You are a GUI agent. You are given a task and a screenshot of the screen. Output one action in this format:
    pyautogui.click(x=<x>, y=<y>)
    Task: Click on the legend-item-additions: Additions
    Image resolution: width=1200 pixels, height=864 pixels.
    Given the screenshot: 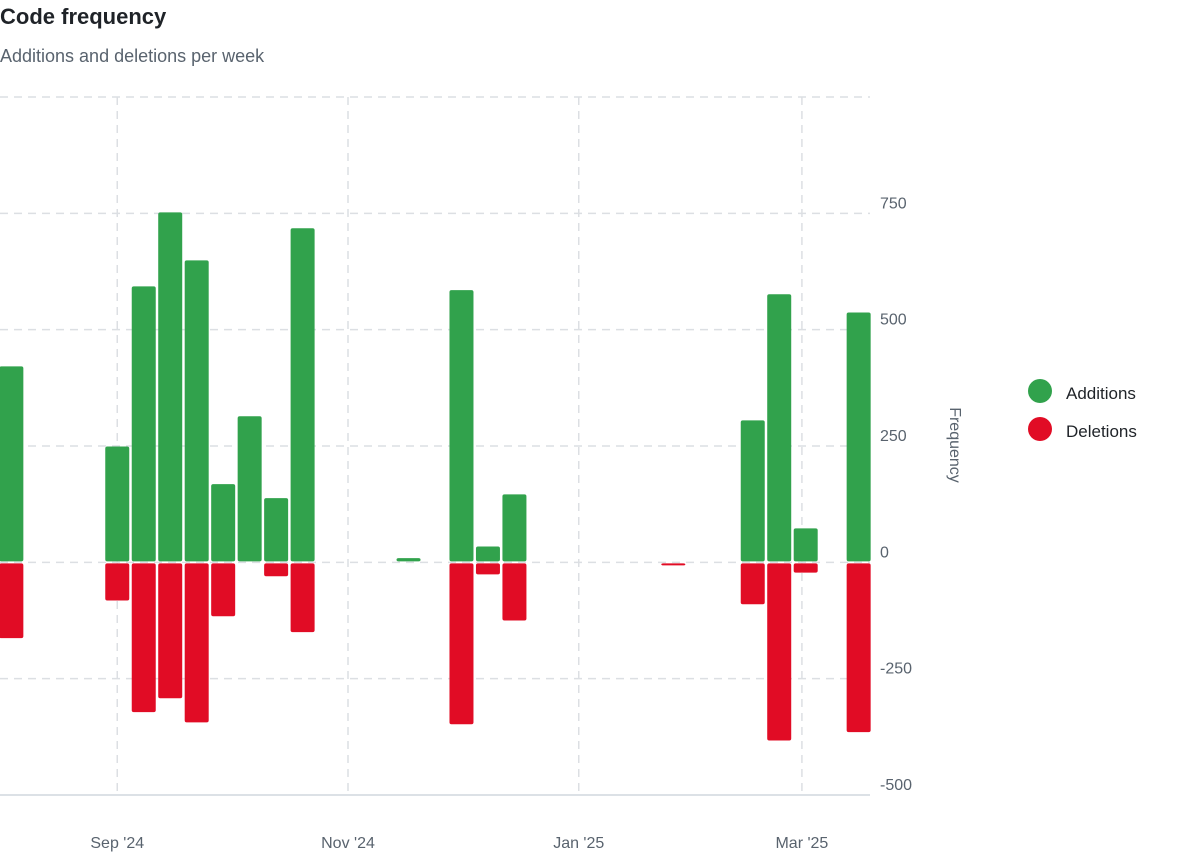 What is the action you would take?
    pyautogui.click(x=1082, y=391)
    